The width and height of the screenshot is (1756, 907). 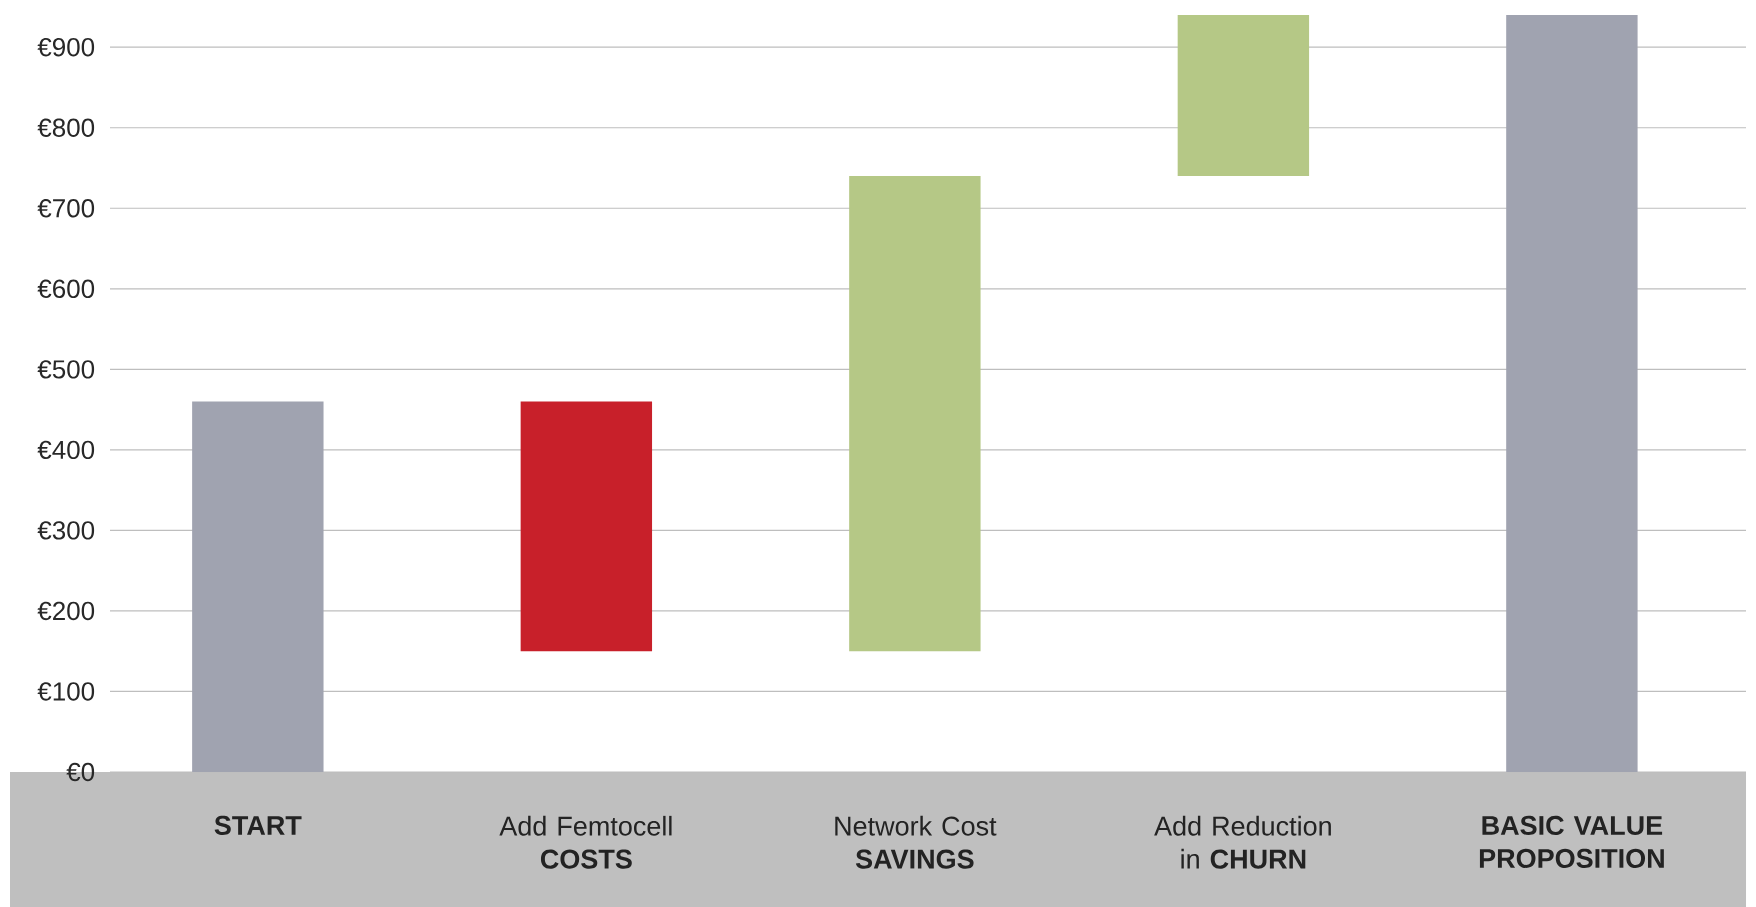 What do you see at coordinates (585, 842) in the screenshot?
I see `x-tick-label: Add Femtocell COSTS` at bounding box center [585, 842].